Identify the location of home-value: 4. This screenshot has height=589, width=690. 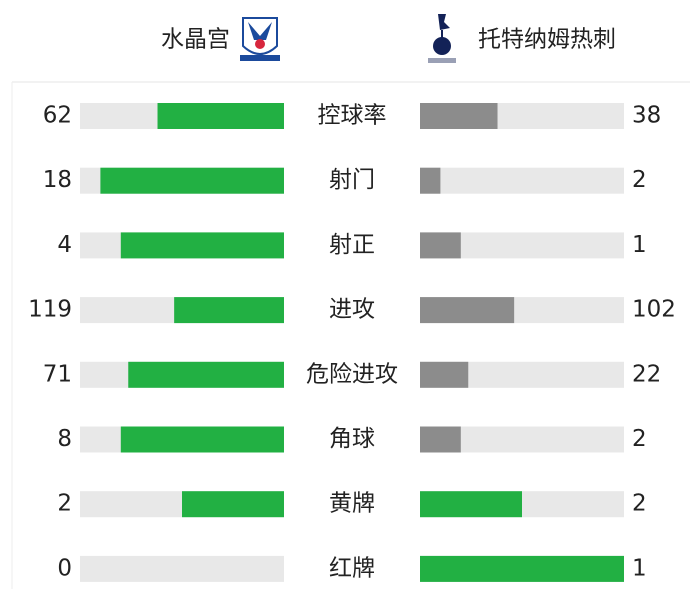
(64, 245).